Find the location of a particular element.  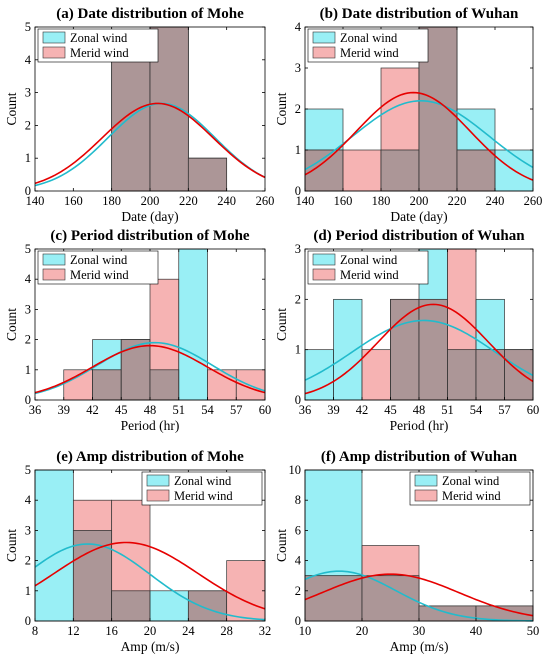

x-tick-label: 240 is located at coordinates (226, 201).